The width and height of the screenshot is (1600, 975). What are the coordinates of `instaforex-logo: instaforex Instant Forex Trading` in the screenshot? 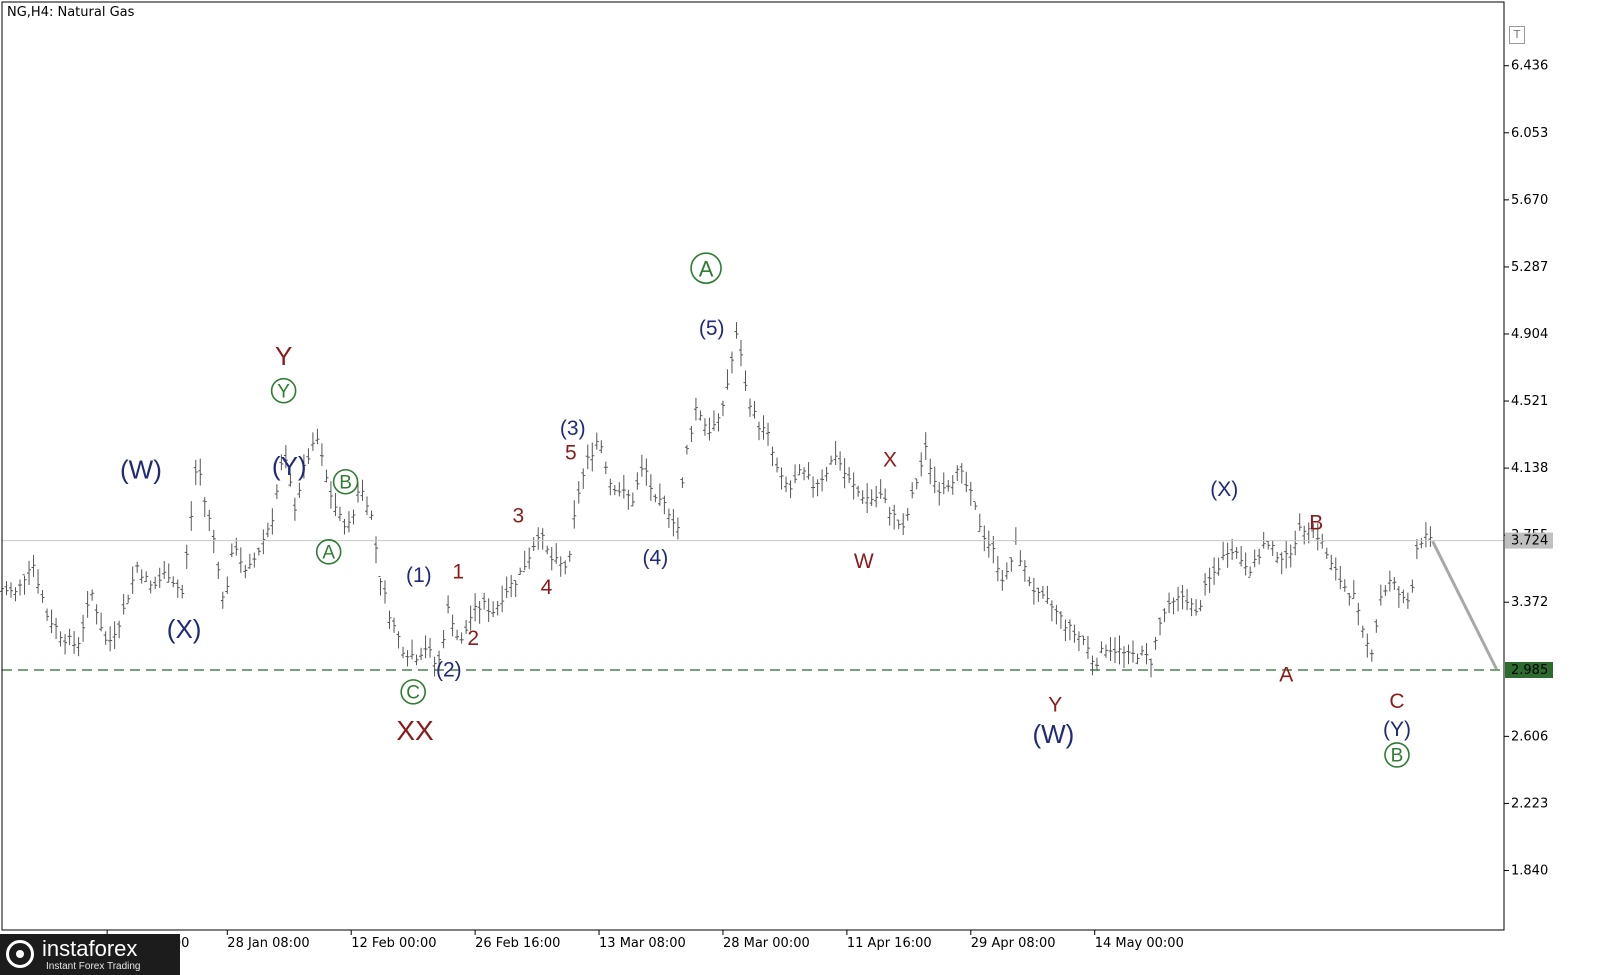 It's located at (90, 954).